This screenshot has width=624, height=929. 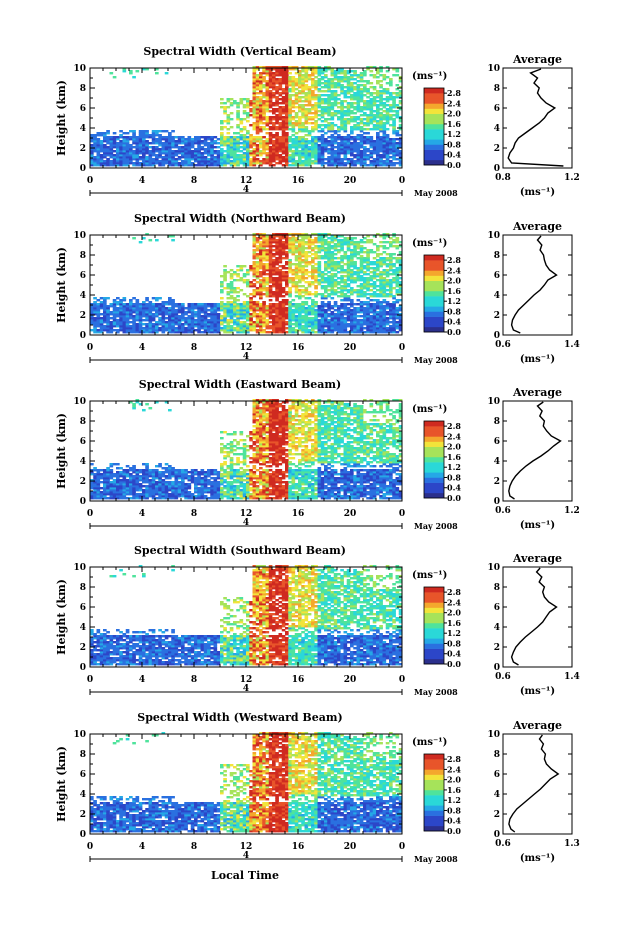 I want to click on average-units: (ms⁻¹), so click(x=537, y=192).